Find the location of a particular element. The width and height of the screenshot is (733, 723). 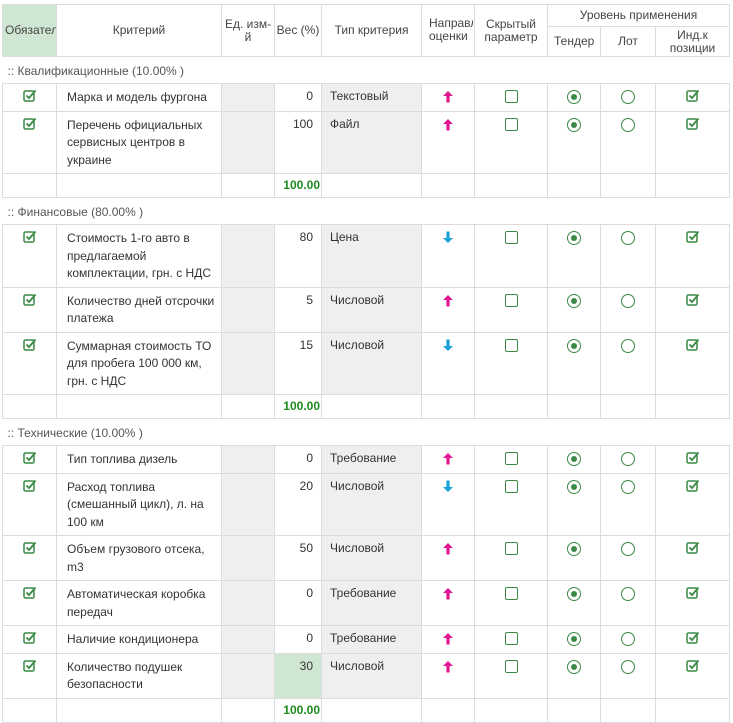

header-criterion: Критерий is located at coordinates (139, 30).